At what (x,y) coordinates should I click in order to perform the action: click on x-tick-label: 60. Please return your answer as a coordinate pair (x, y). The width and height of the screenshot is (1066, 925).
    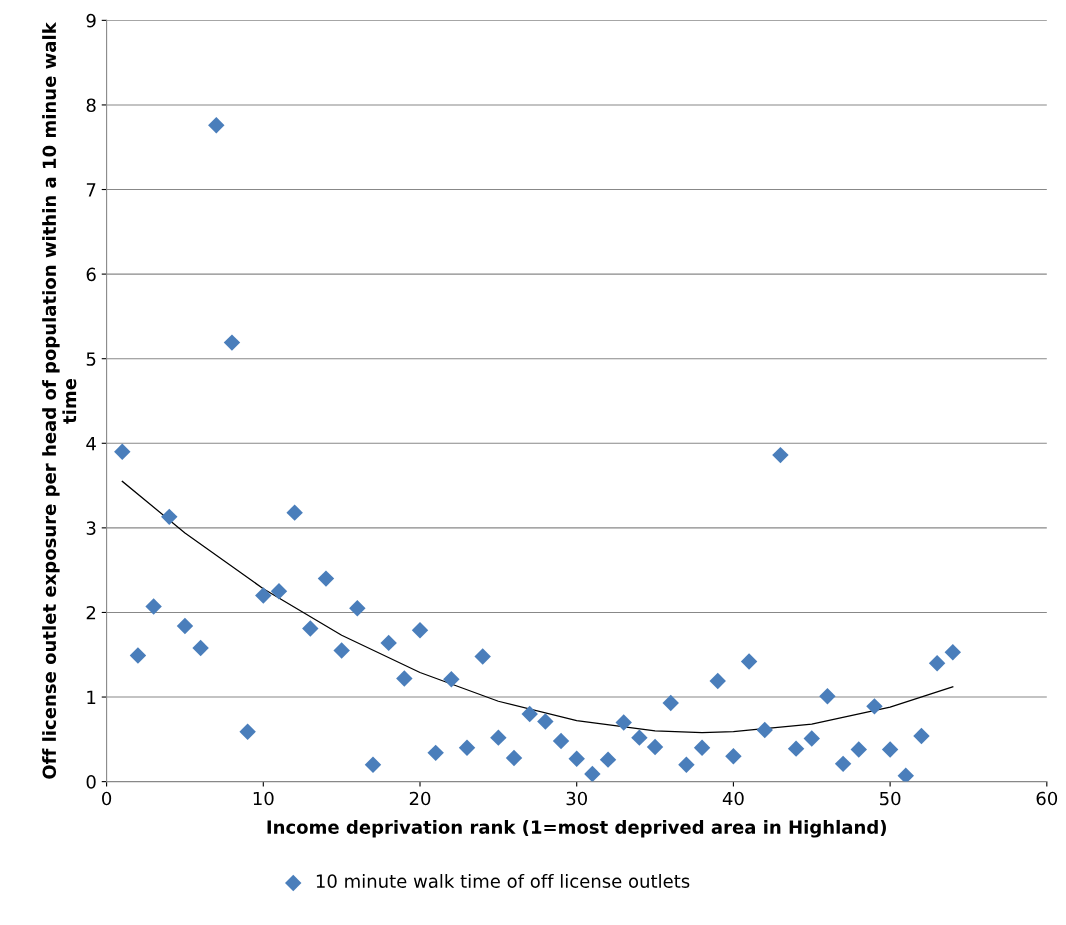
    Looking at the image, I should click on (1047, 798).